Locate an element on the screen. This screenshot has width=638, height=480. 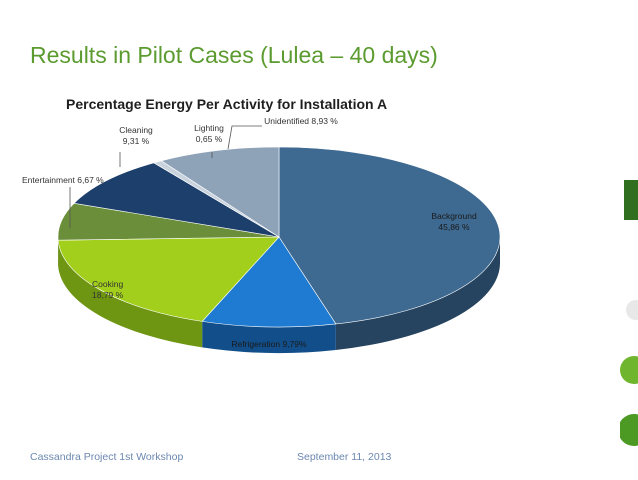
eco-plug-decoration is located at coordinates (629, 330).